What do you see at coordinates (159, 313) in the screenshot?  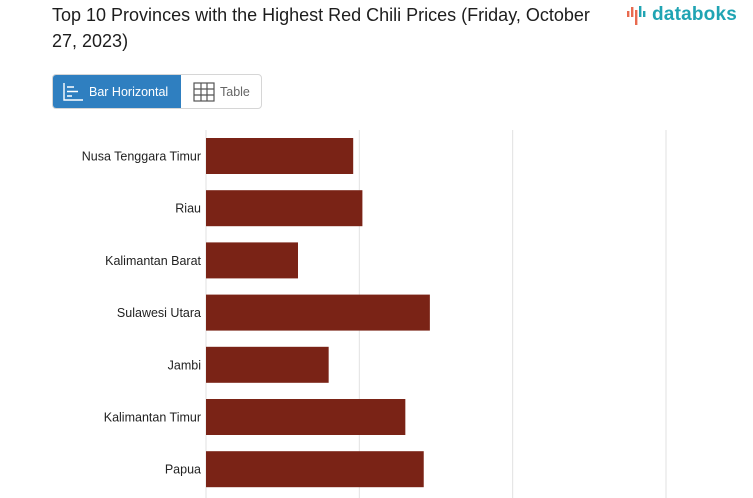 I see `category-label-3: Sulawesi Utara` at bounding box center [159, 313].